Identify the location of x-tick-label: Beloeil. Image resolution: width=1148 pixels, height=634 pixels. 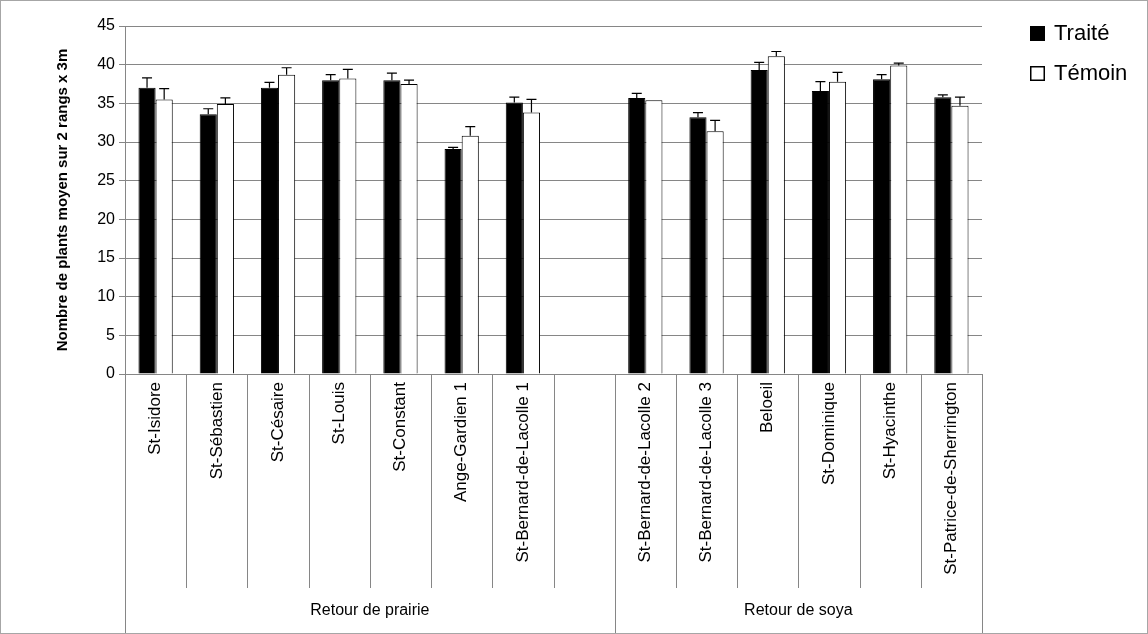
(767, 408).